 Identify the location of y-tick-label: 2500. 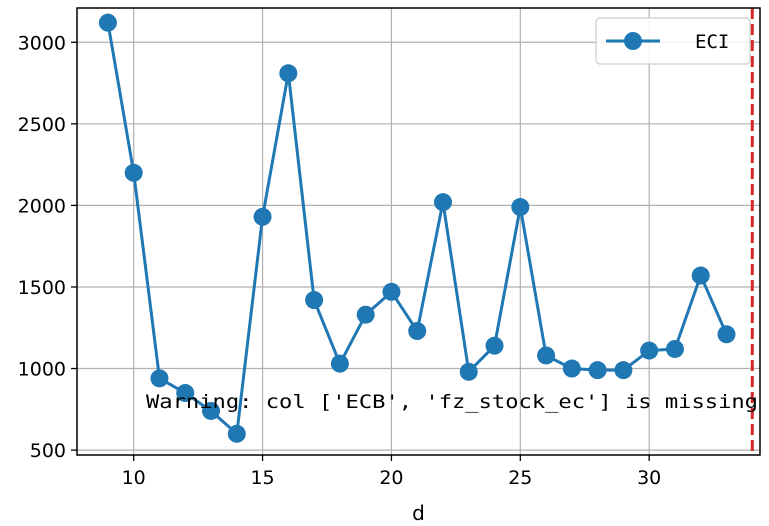
(42, 125).